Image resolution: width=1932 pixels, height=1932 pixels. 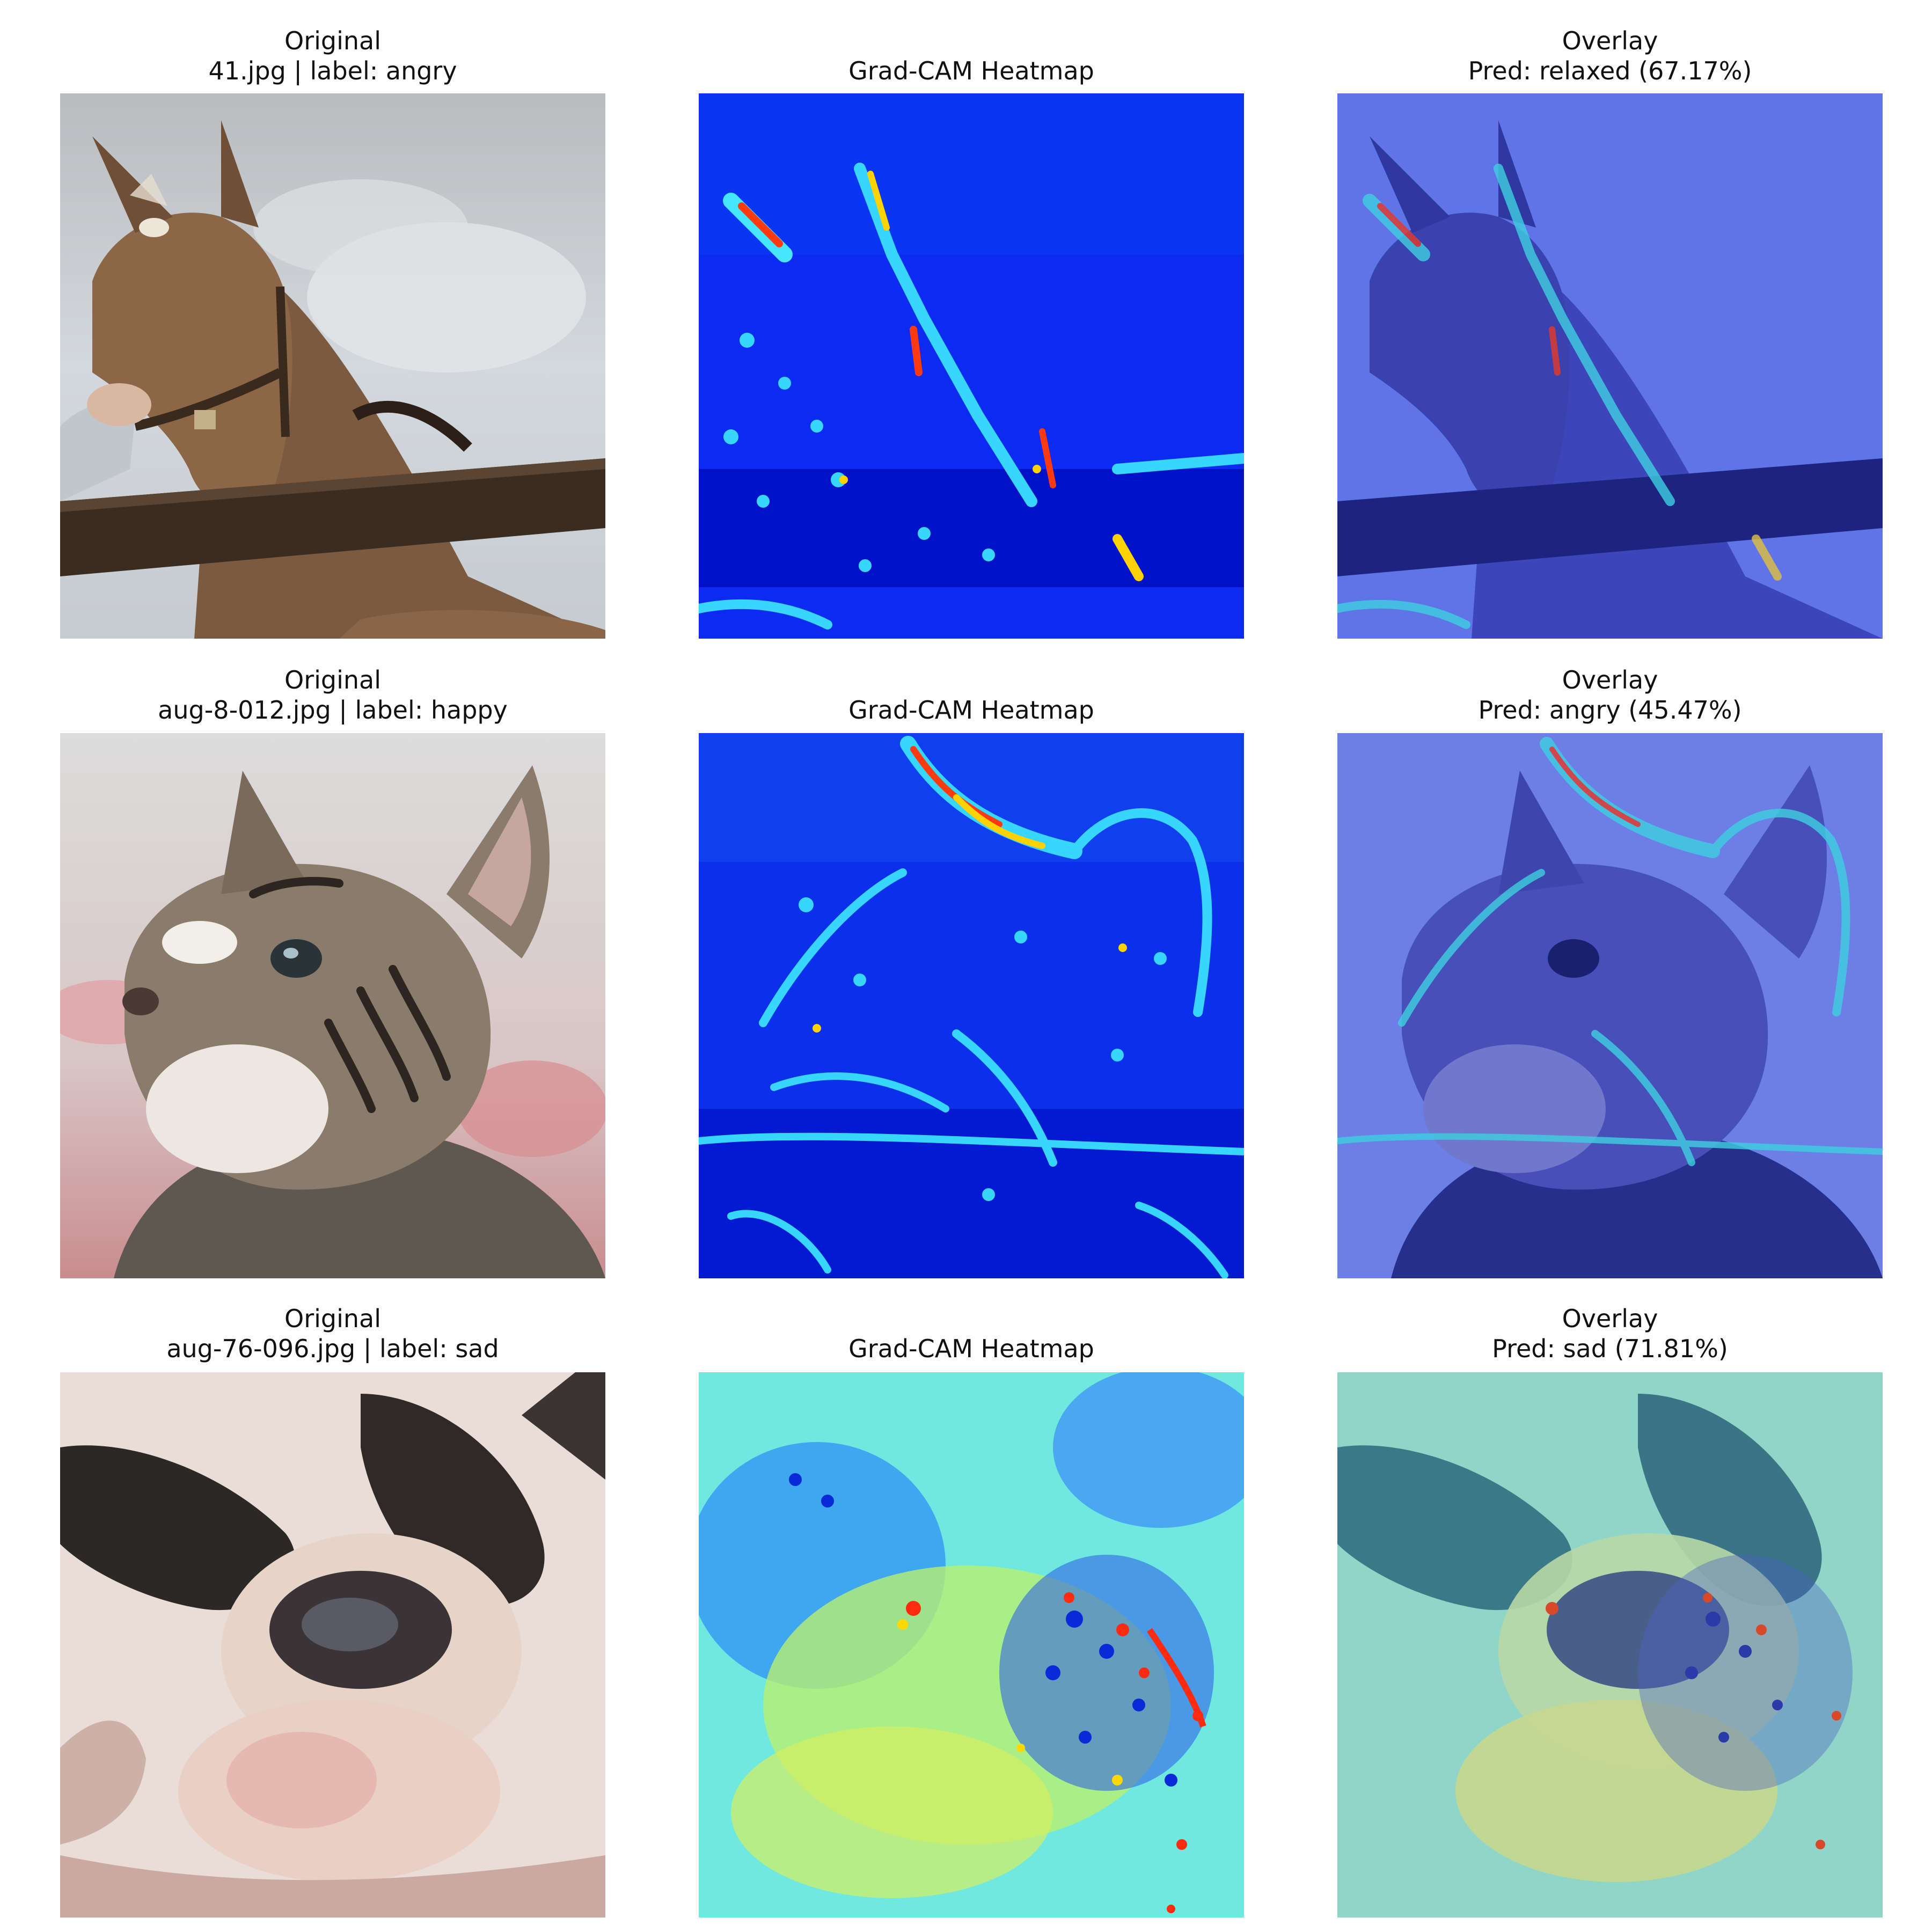 I want to click on overlay-horse, so click(x=1610, y=366).